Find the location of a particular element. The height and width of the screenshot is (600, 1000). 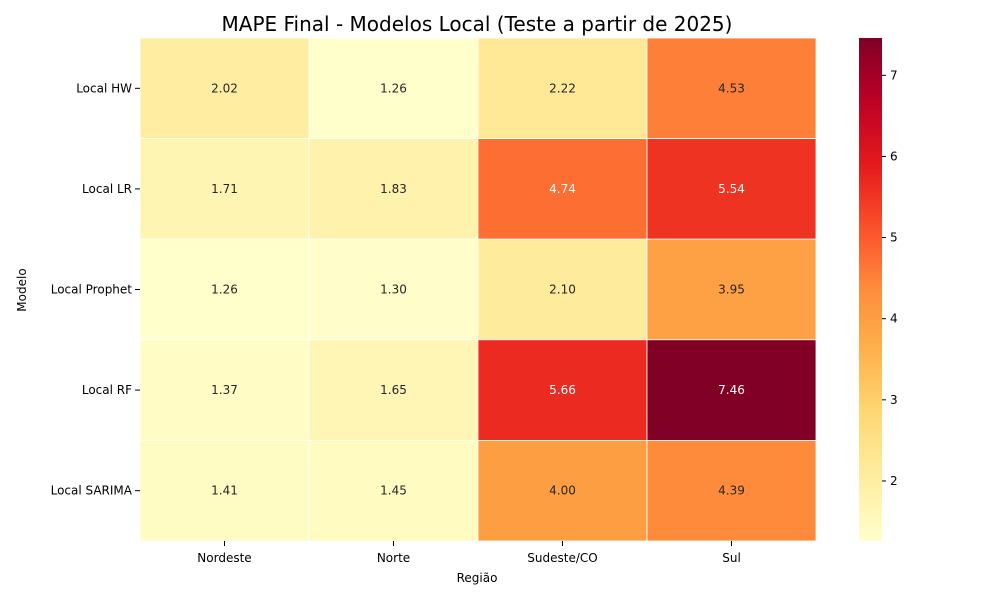

cell-value-label: 3.95 is located at coordinates (731, 290).